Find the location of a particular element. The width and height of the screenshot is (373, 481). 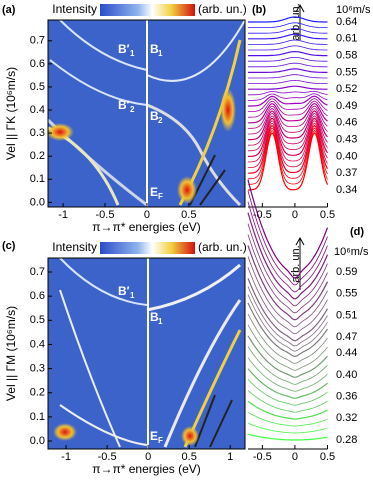

curve-label: 0.44 is located at coordinates (346, 353).